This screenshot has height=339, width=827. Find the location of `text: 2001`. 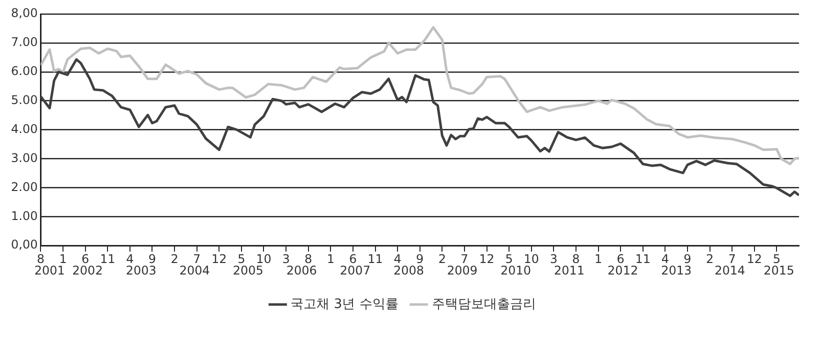

text: 2001 is located at coordinates (49, 271).